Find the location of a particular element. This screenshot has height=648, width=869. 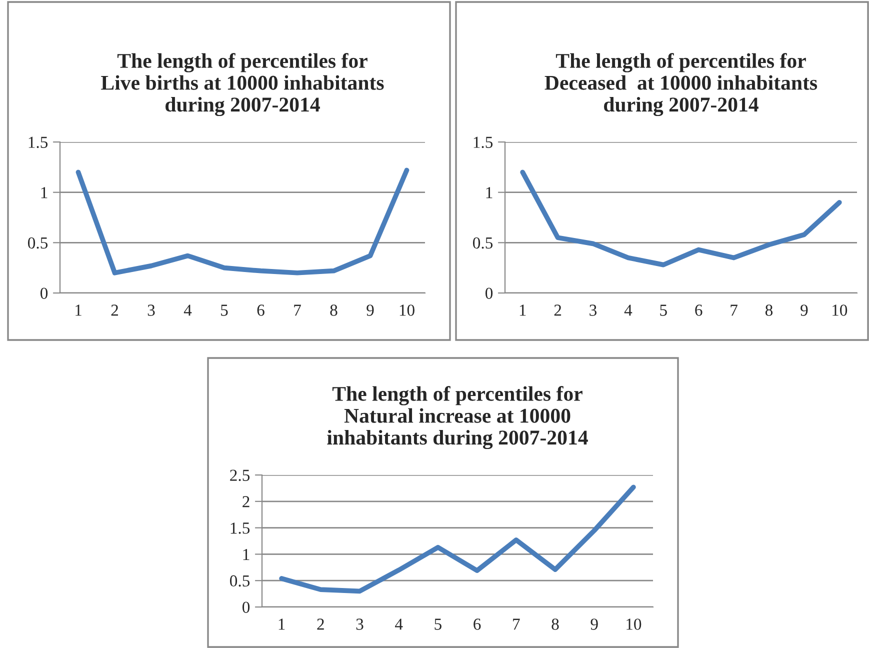

y-tick-label: 2.5 is located at coordinates (240, 476).